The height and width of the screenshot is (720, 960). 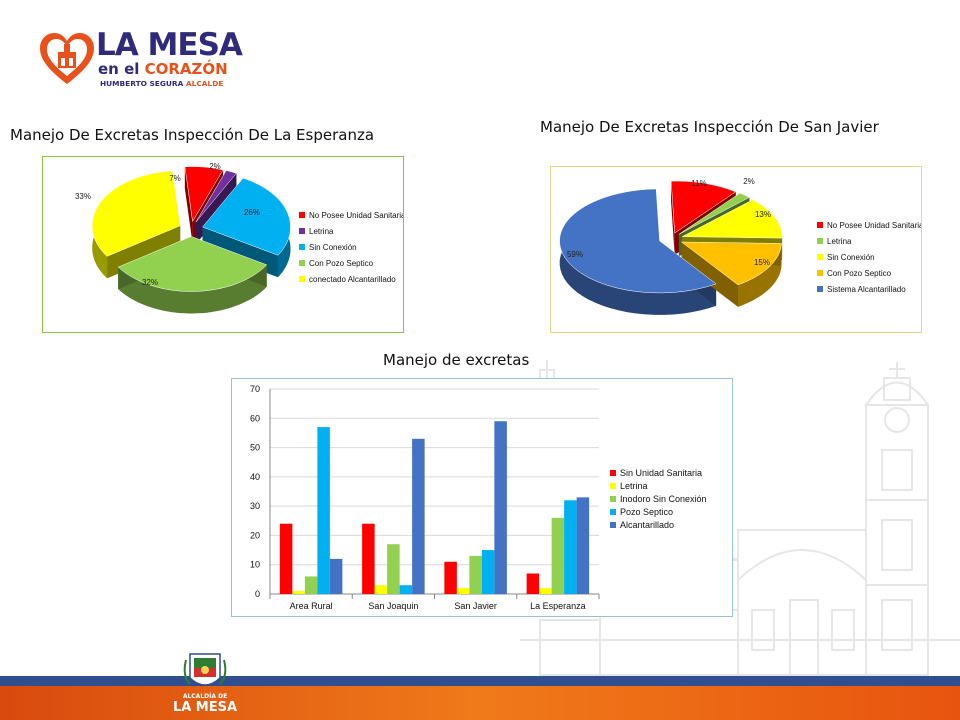 What do you see at coordinates (613, 499) in the screenshot?
I see `legend-swatch-inodoro-sin-conexion` at bounding box center [613, 499].